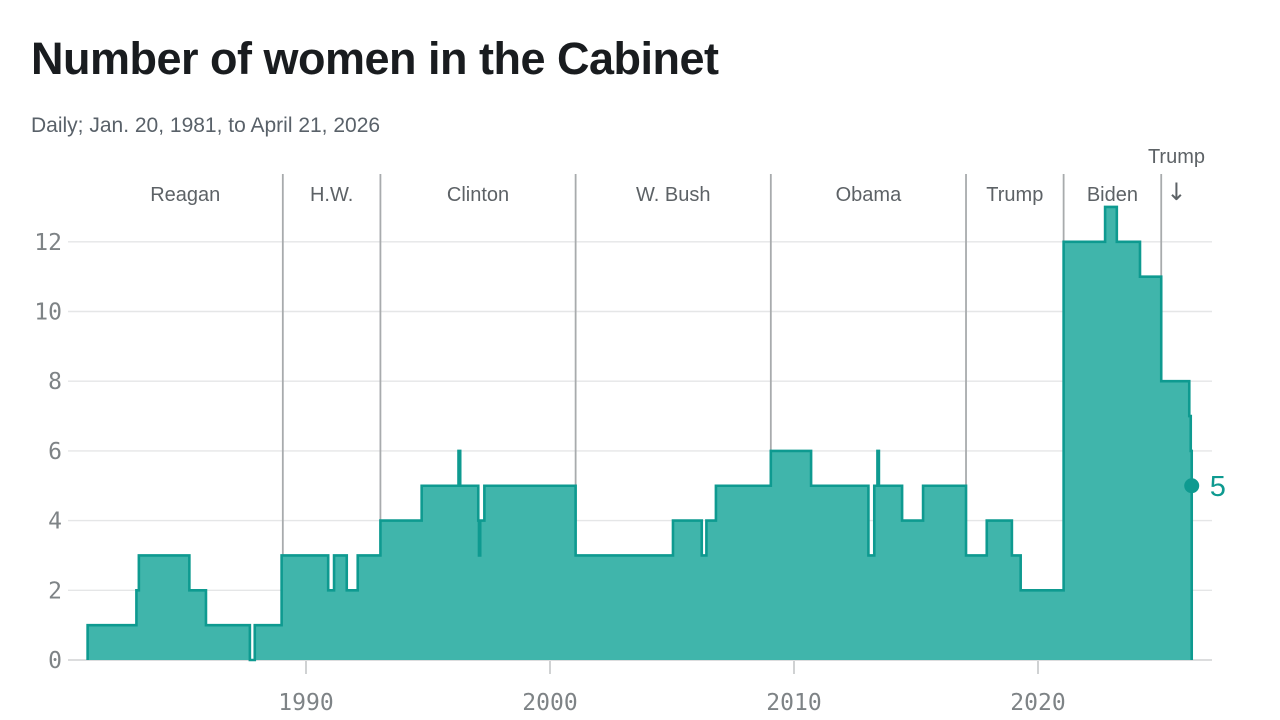 The image size is (1280, 720). What do you see at coordinates (305, 703) in the screenshot?
I see `x-tick-label: 1990` at bounding box center [305, 703].